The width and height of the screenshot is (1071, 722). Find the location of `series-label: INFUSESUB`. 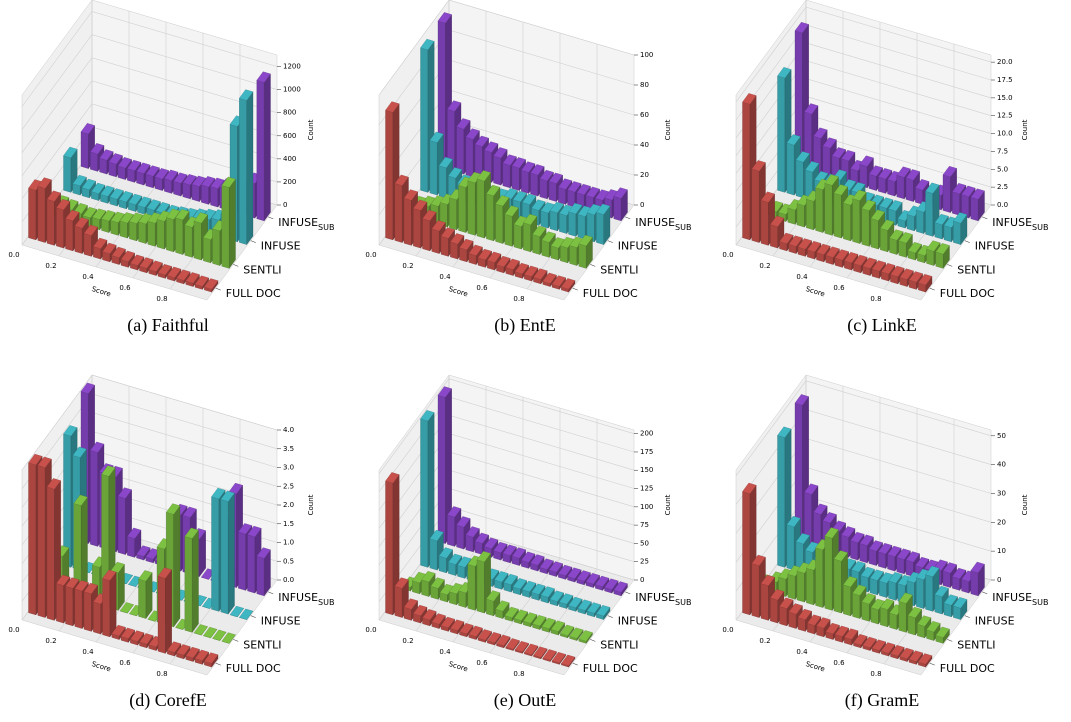

series-label: INFUSESUB is located at coordinates (663, 599).